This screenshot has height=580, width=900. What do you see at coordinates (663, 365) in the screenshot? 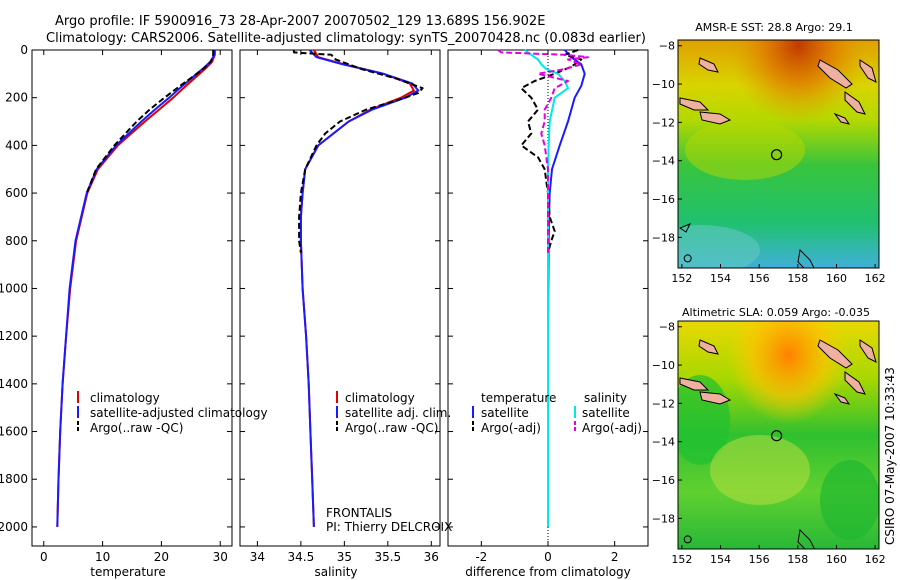
I see `sla-lat-tick-label: −10` at bounding box center [663, 365].